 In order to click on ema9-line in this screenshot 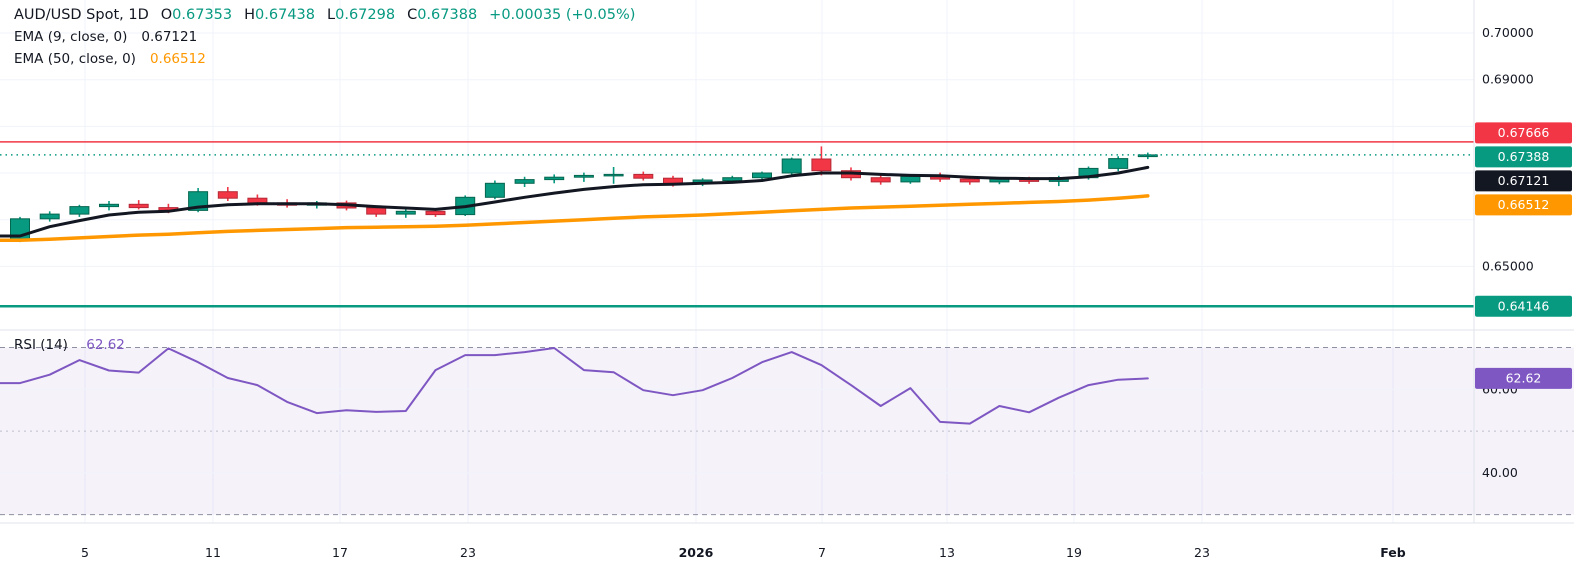, I will do `click(575, 201)`.